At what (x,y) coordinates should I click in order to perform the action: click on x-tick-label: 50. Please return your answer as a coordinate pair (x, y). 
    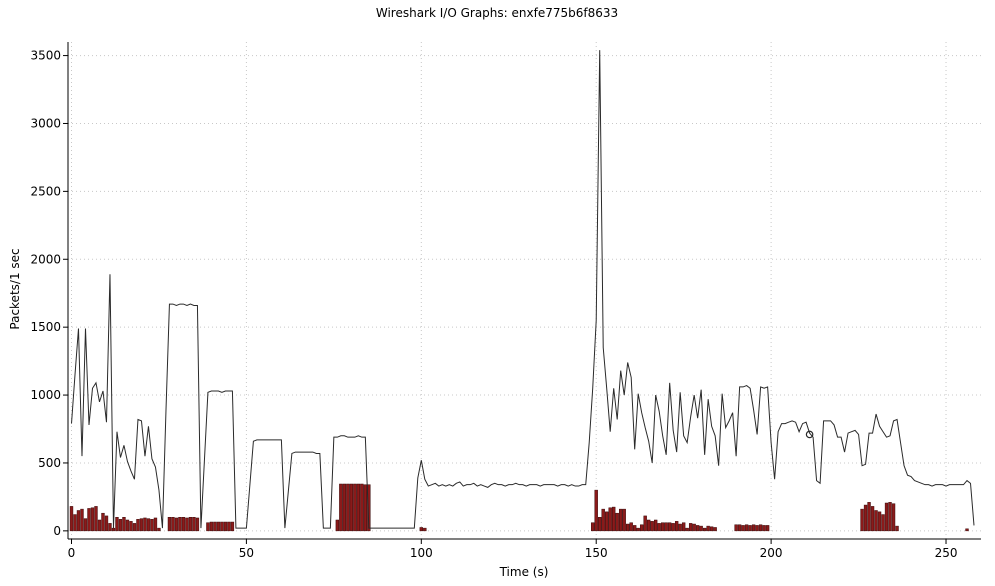
    Looking at the image, I should click on (246, 553).